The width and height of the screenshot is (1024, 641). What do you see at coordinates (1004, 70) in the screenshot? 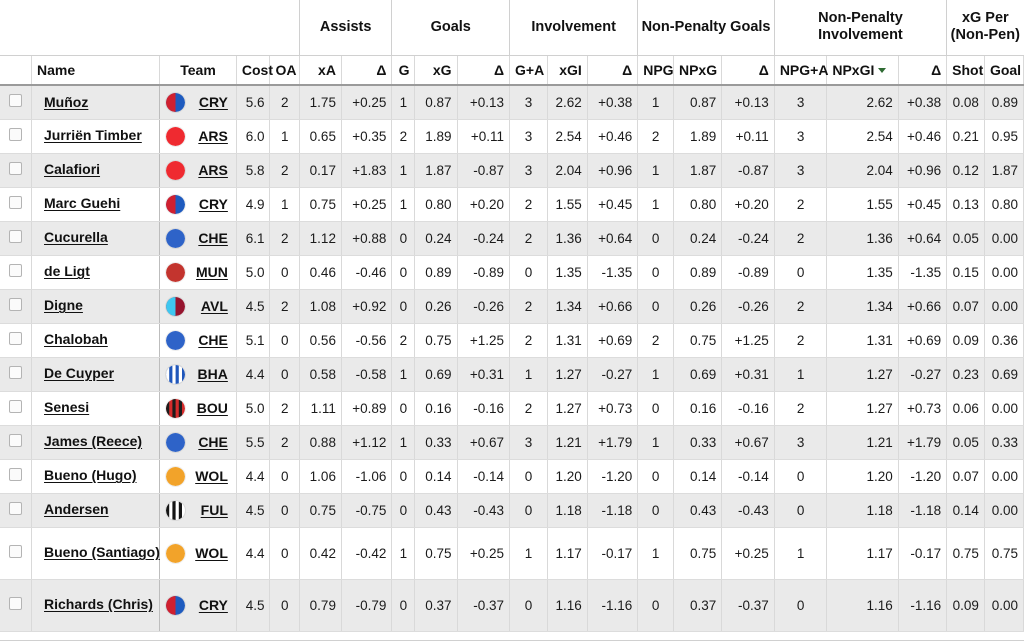
I see `column-header-goal: Goal` at bounding box center [1004, 70].